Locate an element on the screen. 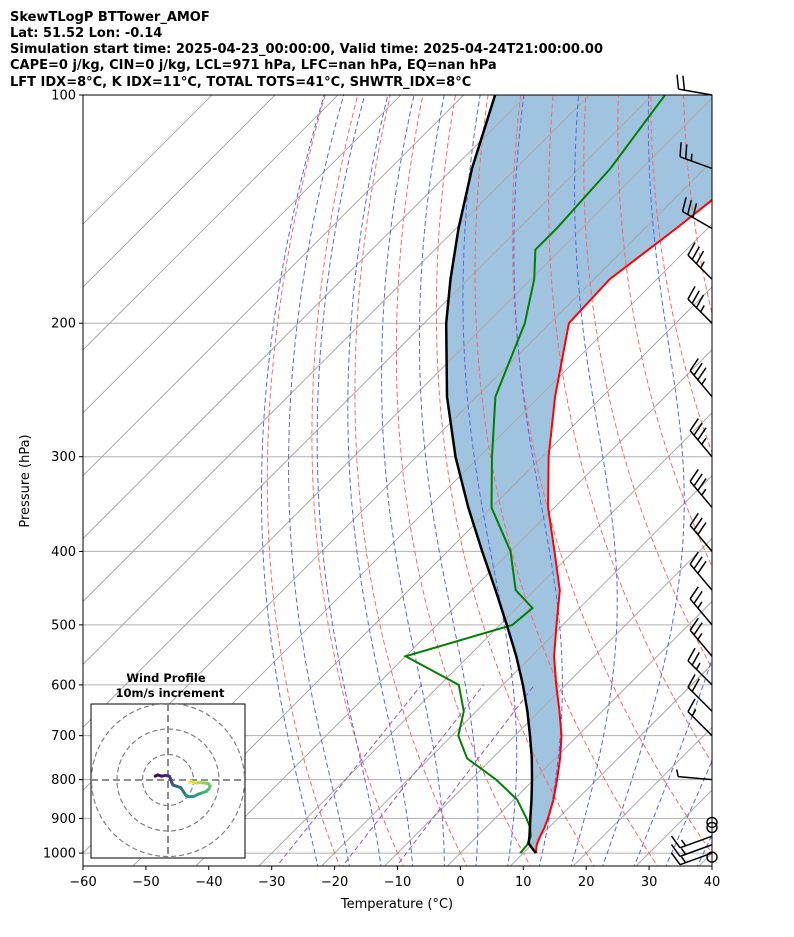  x-tick-label: 30 is located at coordinates (649, 882).